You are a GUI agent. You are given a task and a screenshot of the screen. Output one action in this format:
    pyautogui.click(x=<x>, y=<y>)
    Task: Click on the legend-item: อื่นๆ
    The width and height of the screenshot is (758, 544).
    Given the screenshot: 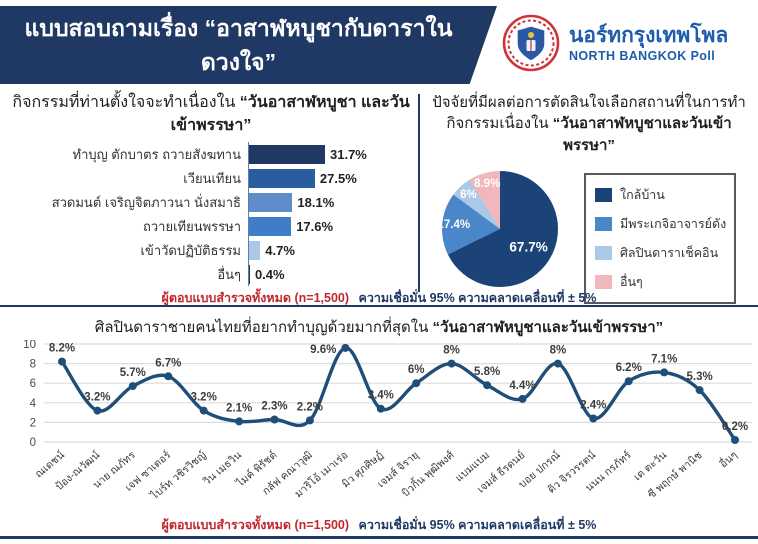 What is the action you would take?
    pyautogui.click(x=660, y=282)
    